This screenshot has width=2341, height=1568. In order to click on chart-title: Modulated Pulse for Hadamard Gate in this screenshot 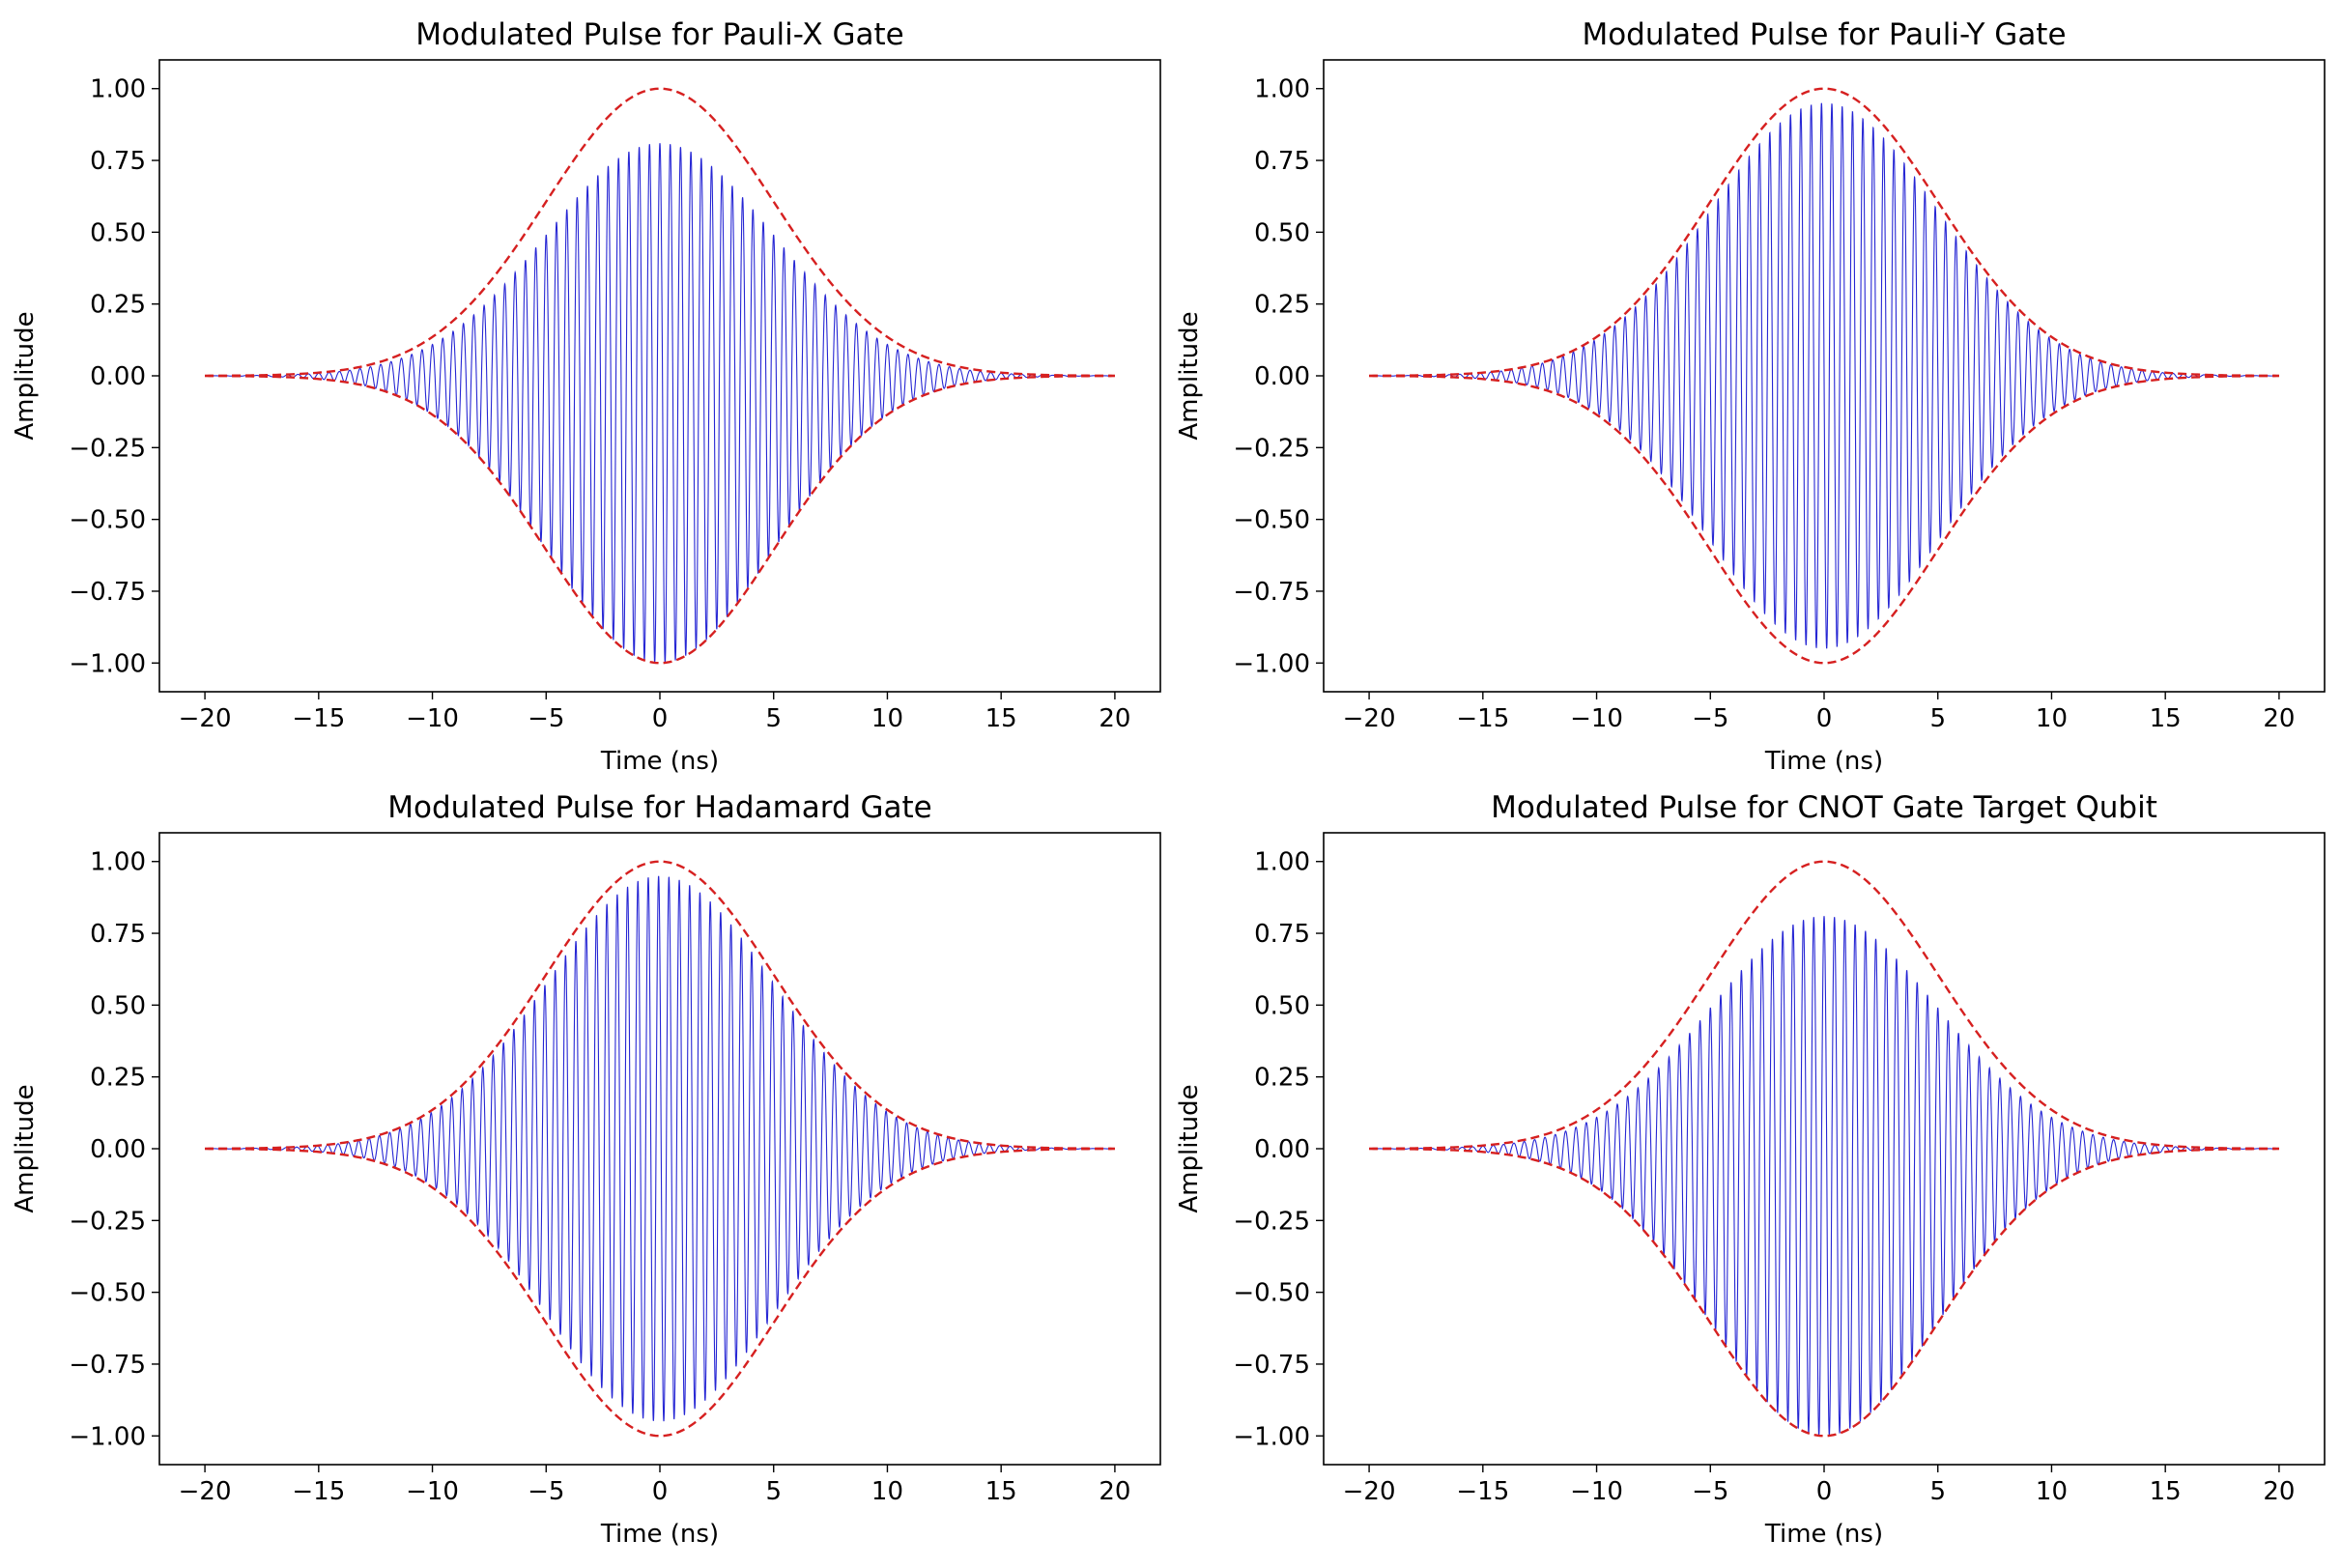, I will do `click(660, 807)`.